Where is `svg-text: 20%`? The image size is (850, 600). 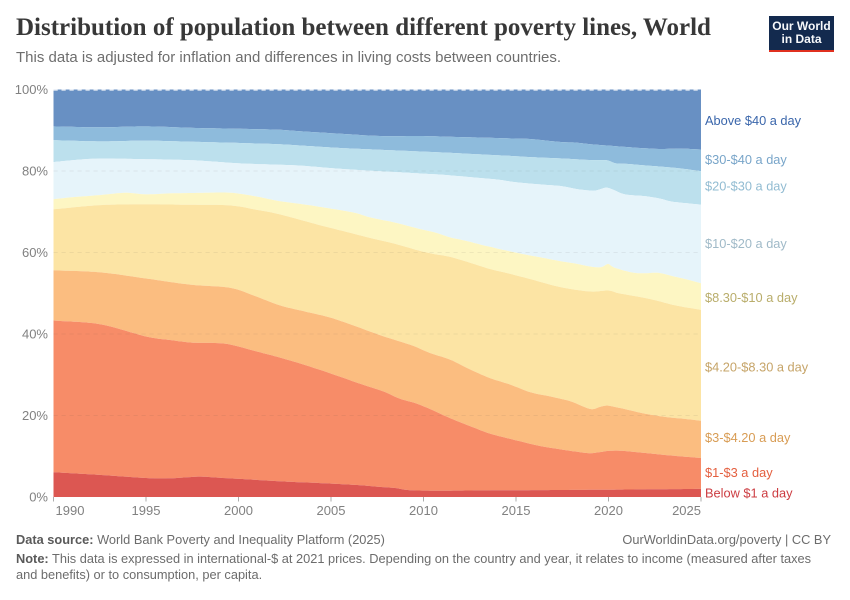
svg-text: 20% is located at coordinates (35, 415).